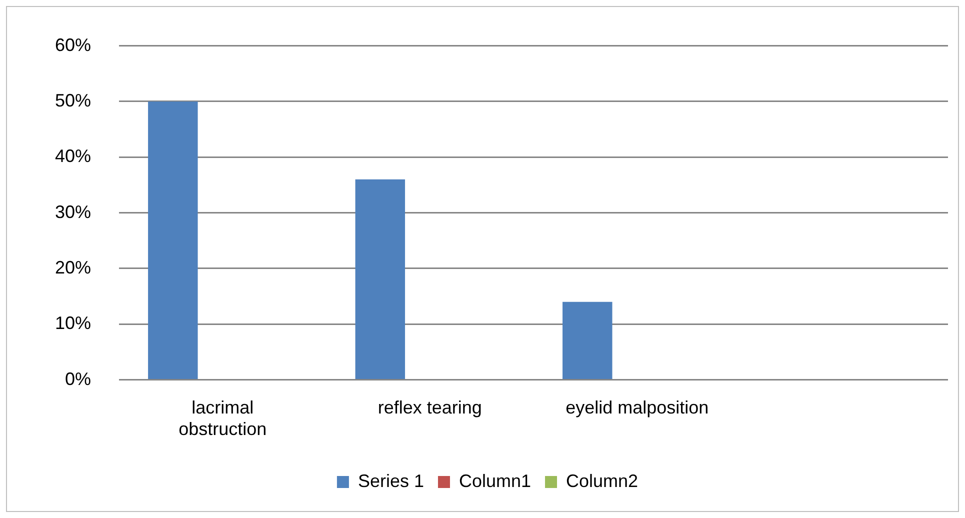 This screenshot has width=965, height=518. I want to click on x-tick-label: reflex tearing, so click(430, 408).